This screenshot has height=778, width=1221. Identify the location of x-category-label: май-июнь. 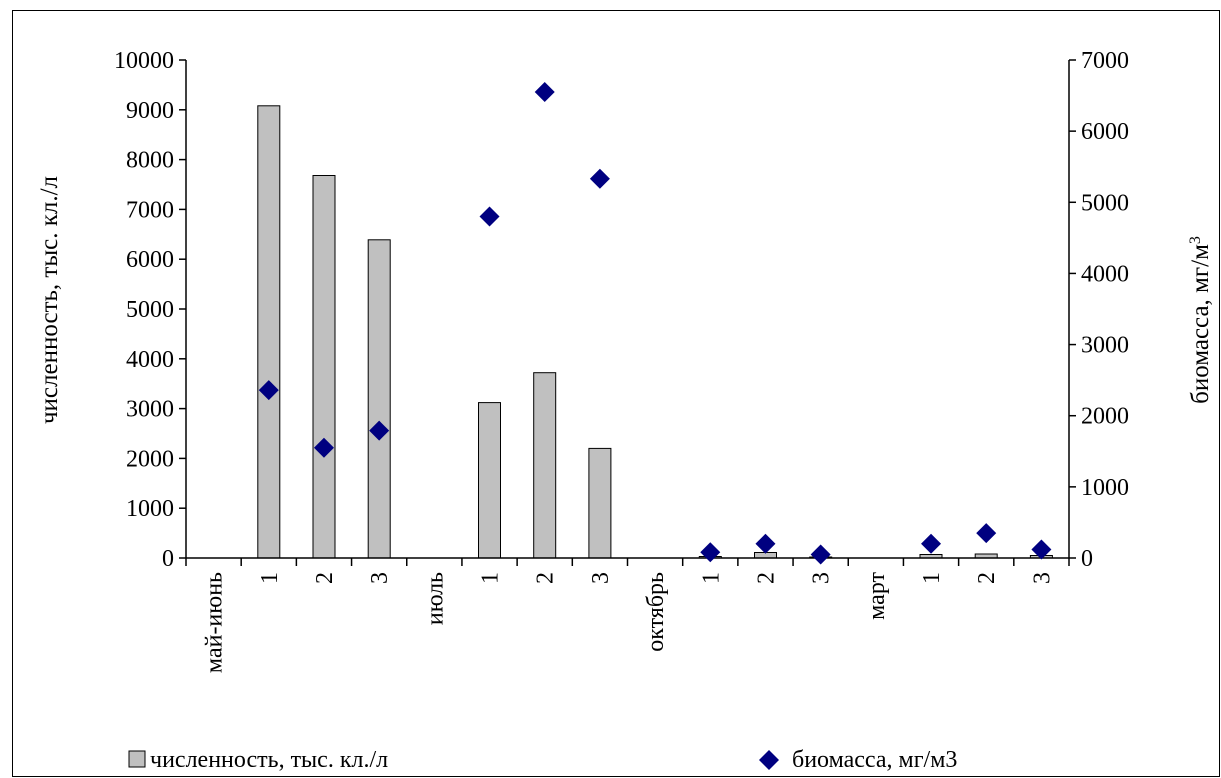
(215, 622).